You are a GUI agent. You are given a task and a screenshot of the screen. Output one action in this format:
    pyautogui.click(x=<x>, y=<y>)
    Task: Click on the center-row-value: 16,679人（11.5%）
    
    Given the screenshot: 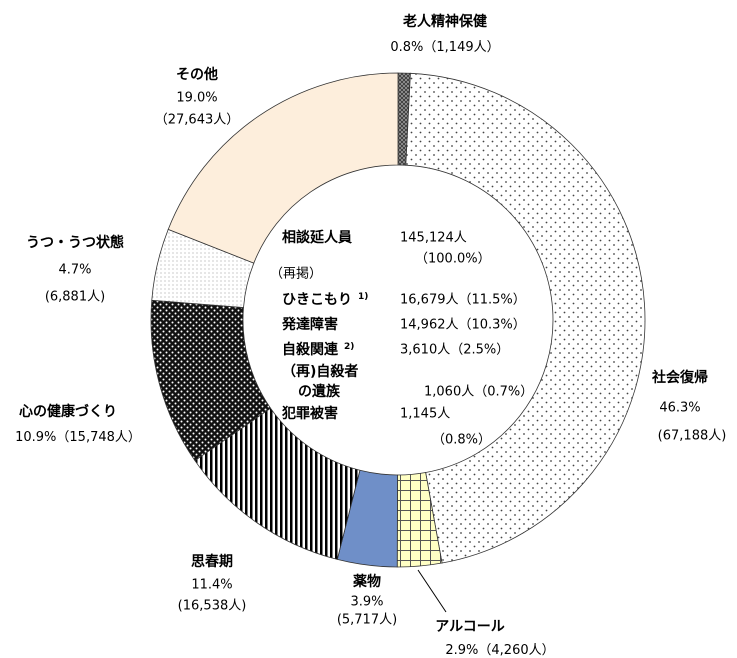 What is the action you would take?
    pyautogui.click(x=463, y=300)
    